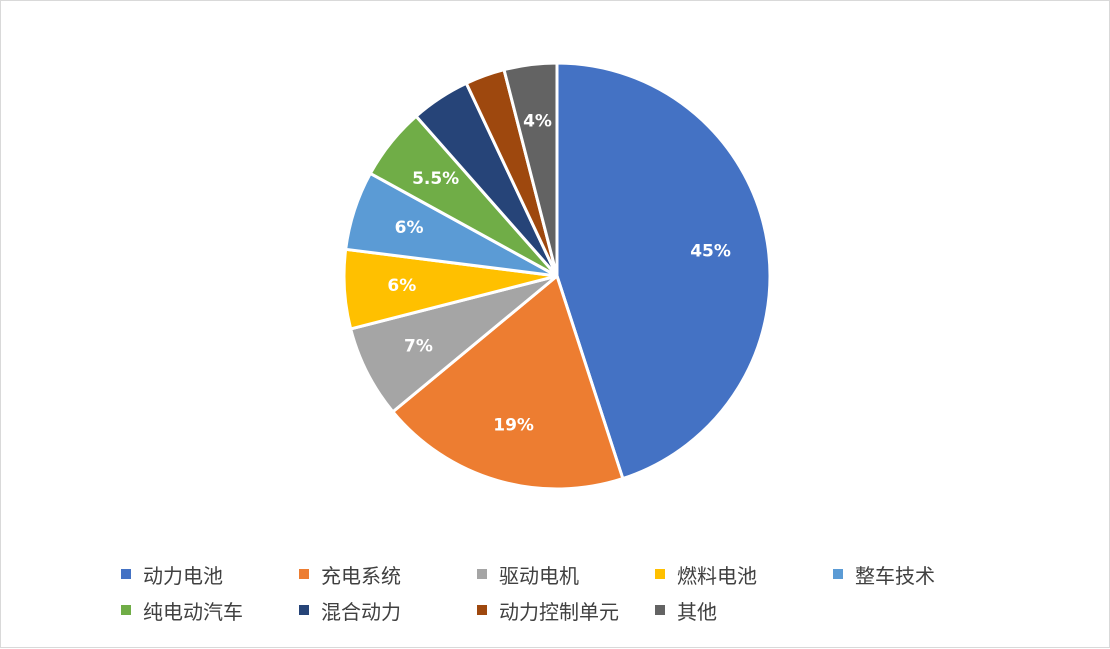 The height and width of the screenshot is (649, 1110). What do you see at coordinates (418, 347) in the screenshot?
I see `slice-data-label: 7%` at bounding box center [418, 347].